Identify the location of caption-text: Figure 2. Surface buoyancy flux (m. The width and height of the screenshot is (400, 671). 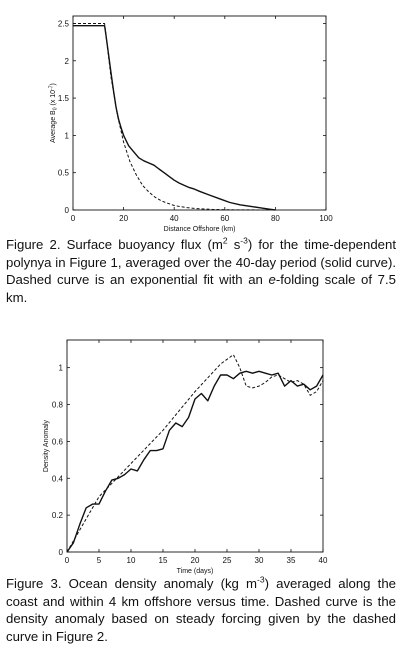
(114, 244).